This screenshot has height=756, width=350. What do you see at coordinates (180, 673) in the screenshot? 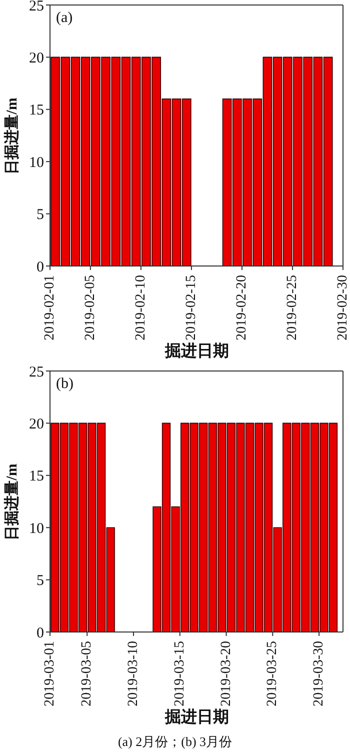
I see `x-tick-label: 2019-03-15` at bounding box center [180, 673].